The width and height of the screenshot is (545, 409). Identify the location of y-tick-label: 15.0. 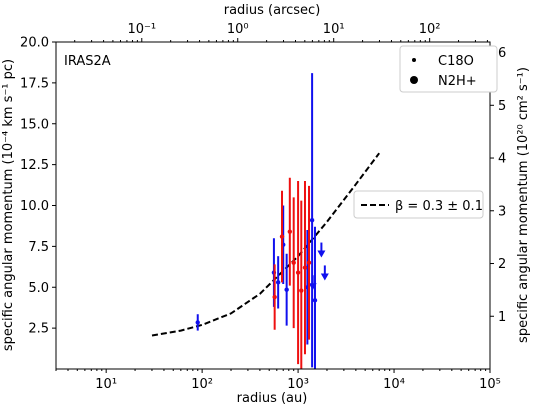
(34, 124).